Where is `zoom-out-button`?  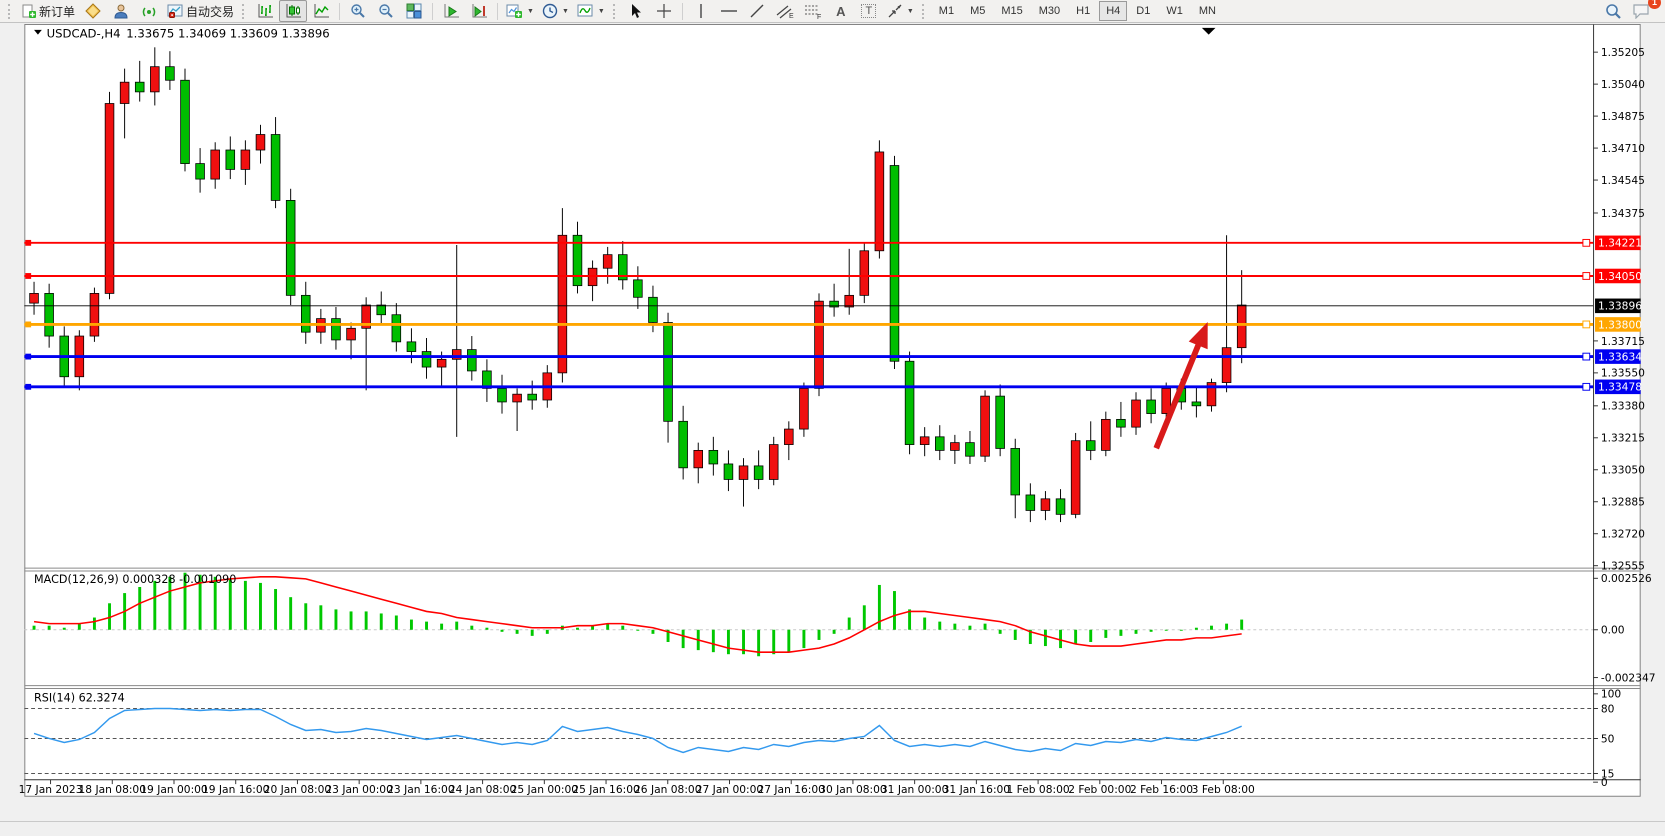 zoom-out-button is located at coordinates (386, 11).